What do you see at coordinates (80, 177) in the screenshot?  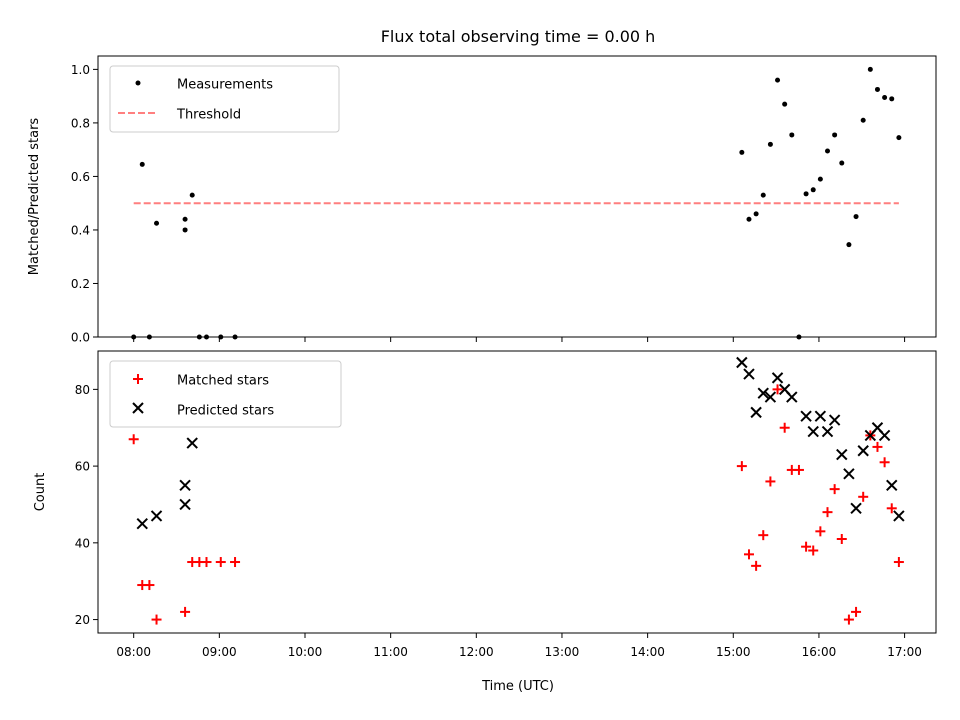 I see `top-y-tick-label: 0.6` at bounding box center [80, 177].